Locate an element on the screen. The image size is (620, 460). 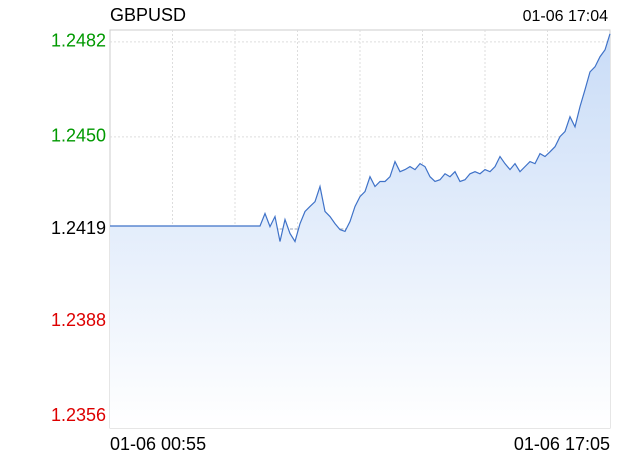
y-tick-label: 1.2419 is located at coordinates (78, 228).